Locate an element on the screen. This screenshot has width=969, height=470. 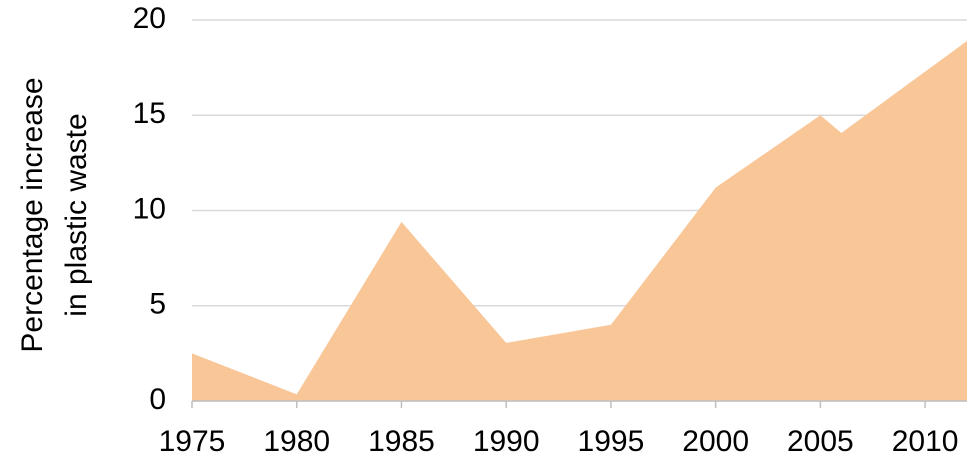
y-tick-label: 0 is located at coordinates (157, 399).